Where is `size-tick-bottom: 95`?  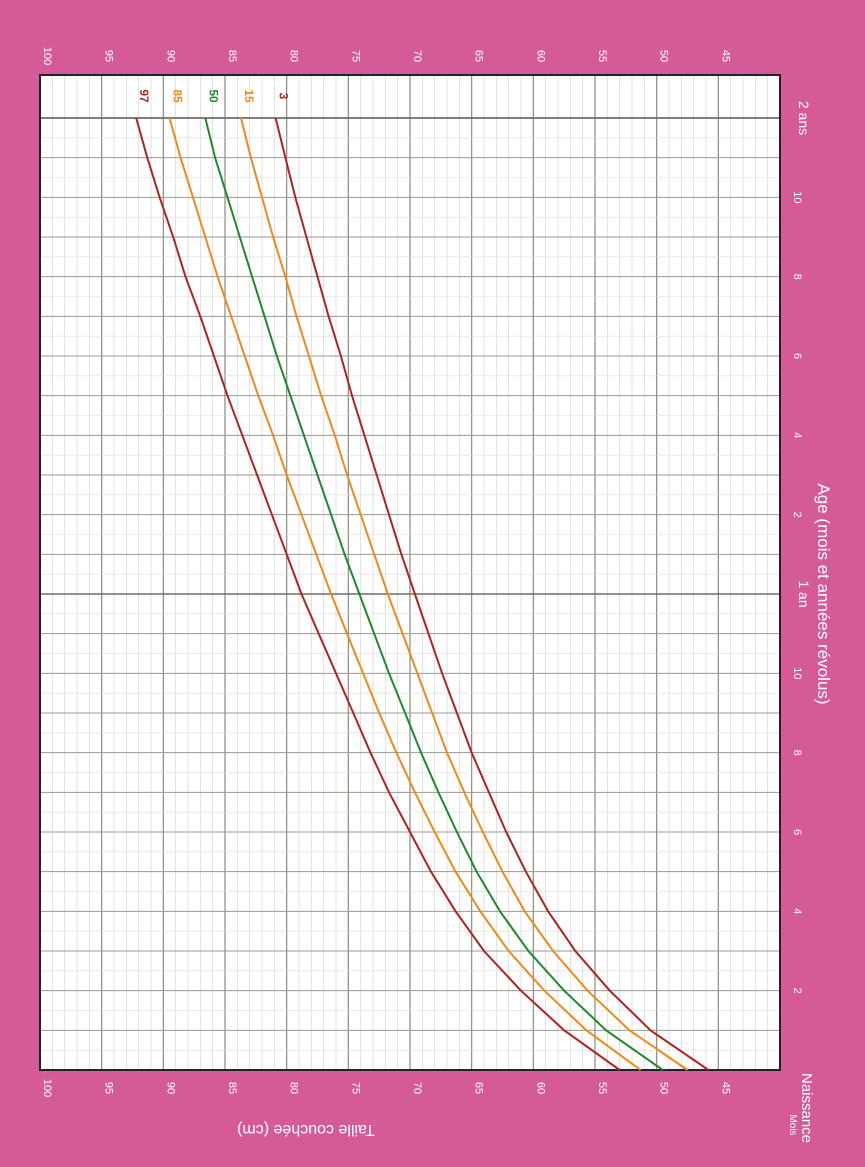
size-tick-bottom: 95 is located at coordinates (109, 1088).